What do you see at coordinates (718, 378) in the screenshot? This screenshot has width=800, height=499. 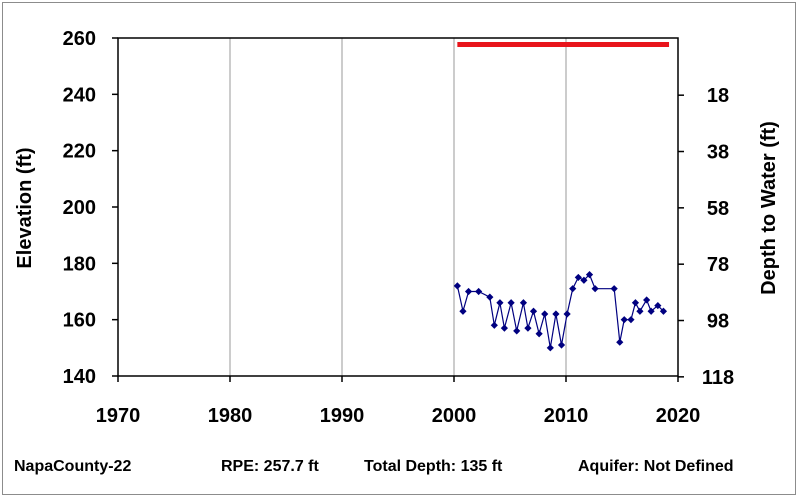 I see `y2-tick-label: 118` at bounding box center [718, 378].